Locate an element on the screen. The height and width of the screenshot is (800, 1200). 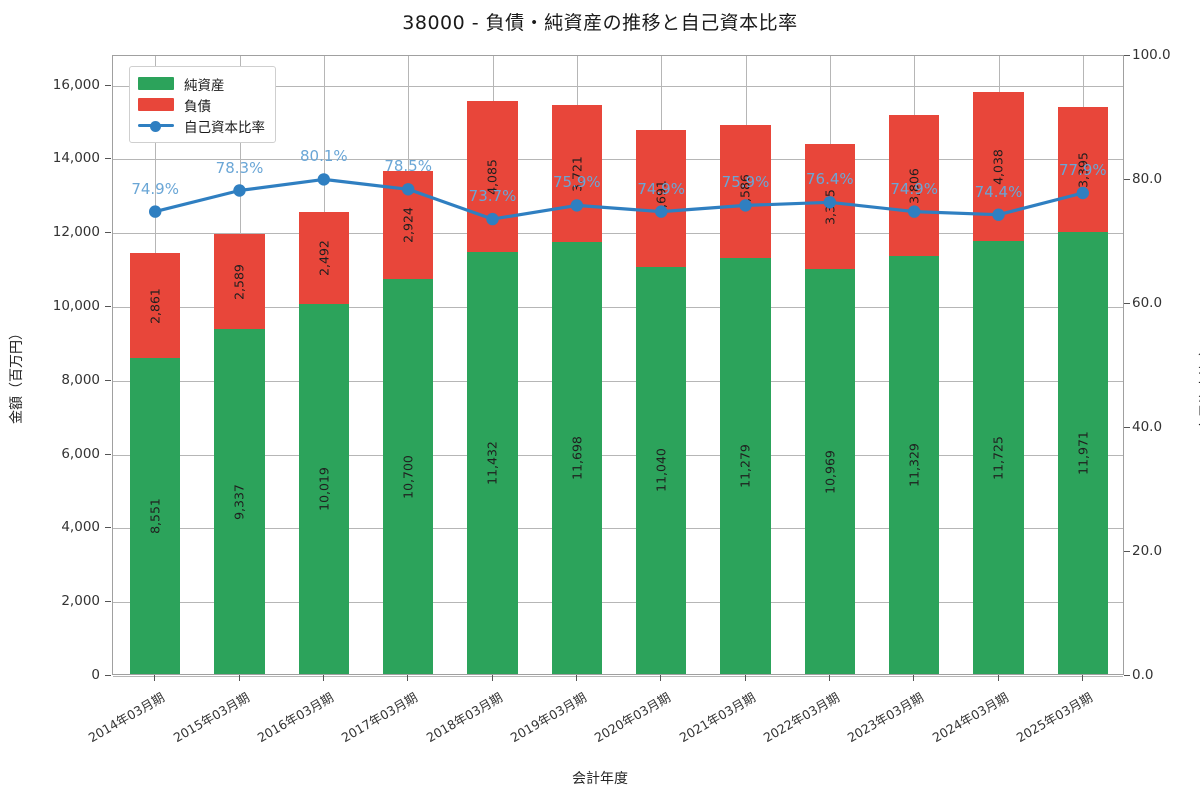
stacked-bar: 11,698 3,721 is located at coordinates (577, 364).